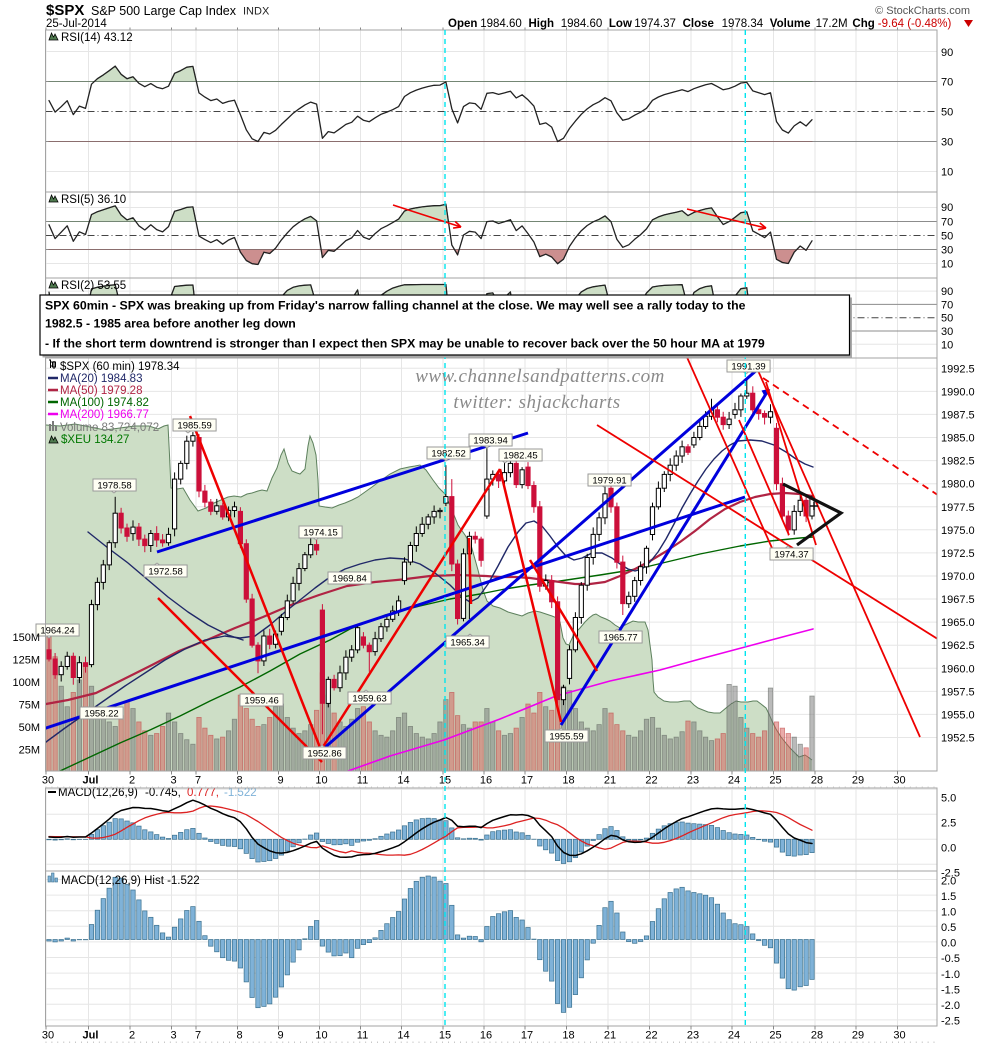 This screenshot has height=1056, width=990. I want to click on svg-text: 1.0, so click(948, 913).